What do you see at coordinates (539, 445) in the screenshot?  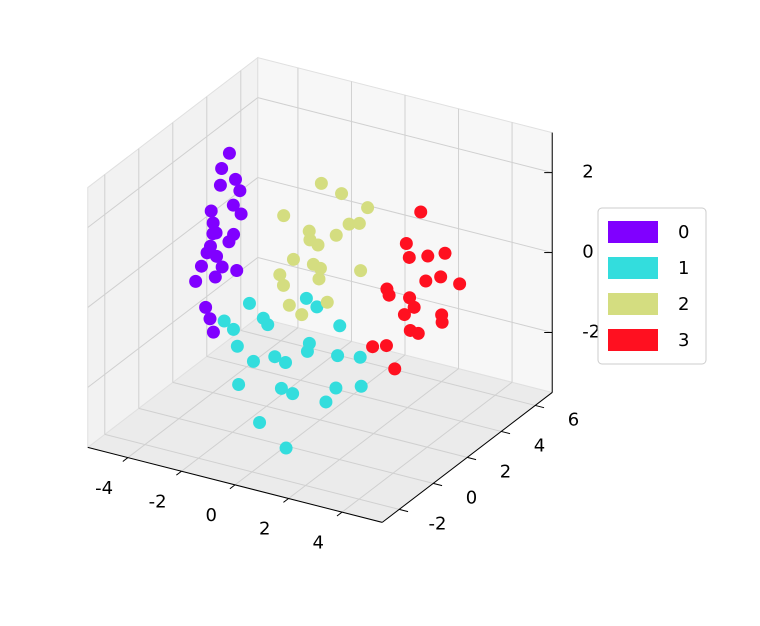 I see `y-tick-label: 4` at bounding box center [539, 445].